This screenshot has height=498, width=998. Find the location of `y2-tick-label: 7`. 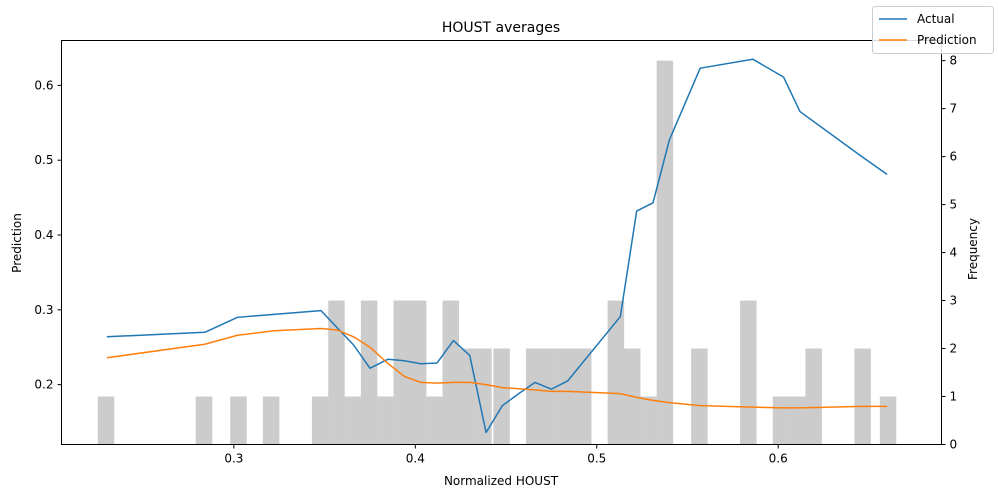

y2-tick-label: 7 is located at coordinates (954, 109).